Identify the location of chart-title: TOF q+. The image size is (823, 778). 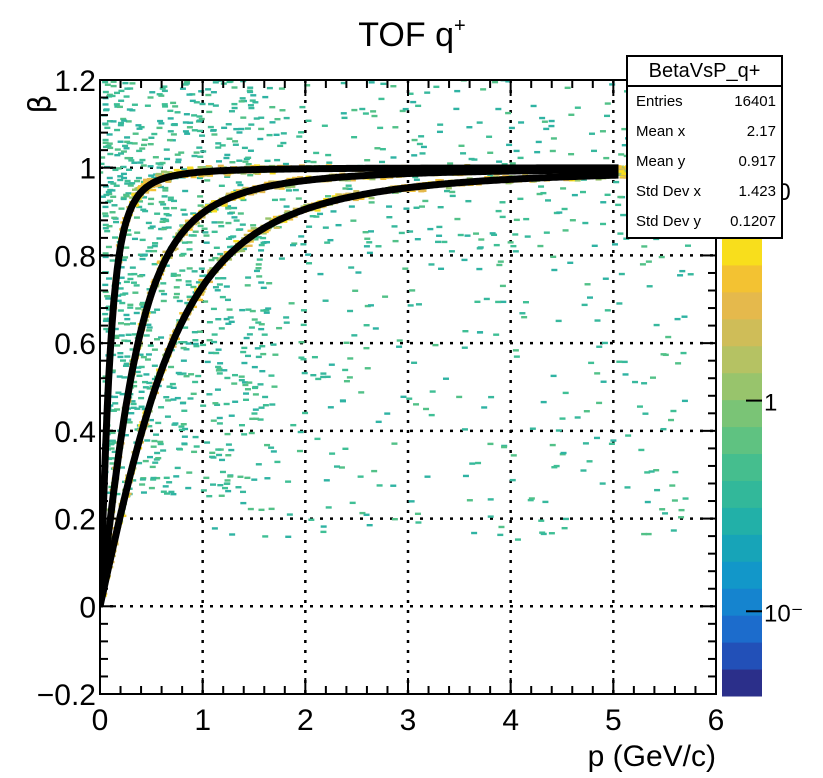
(411, 34).